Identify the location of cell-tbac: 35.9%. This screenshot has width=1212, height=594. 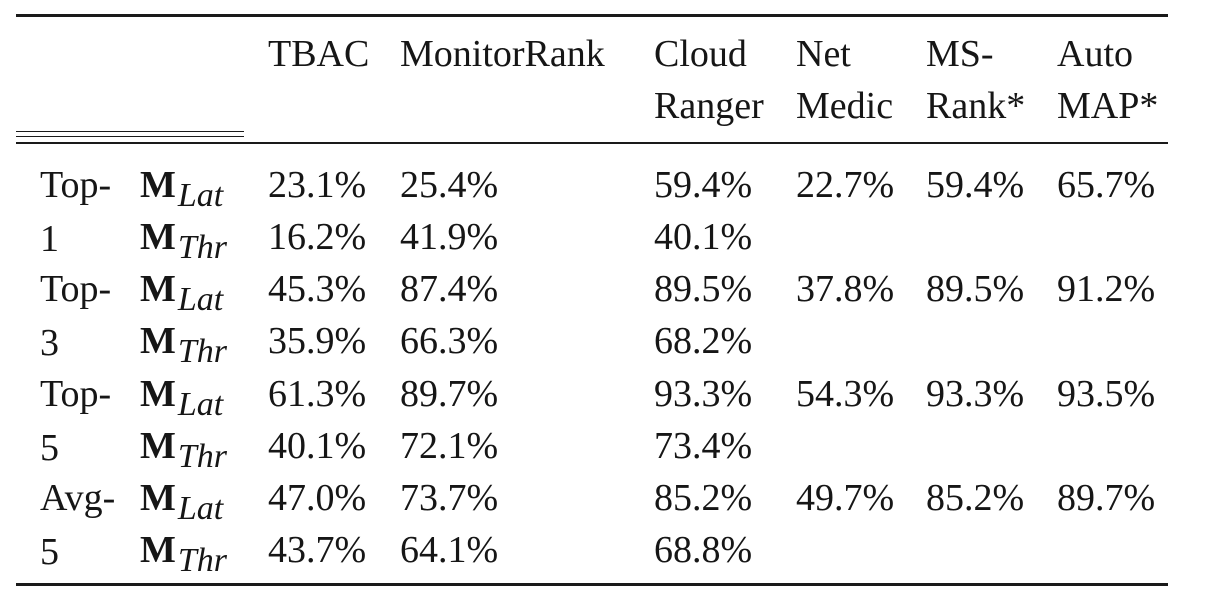
(317, 341).